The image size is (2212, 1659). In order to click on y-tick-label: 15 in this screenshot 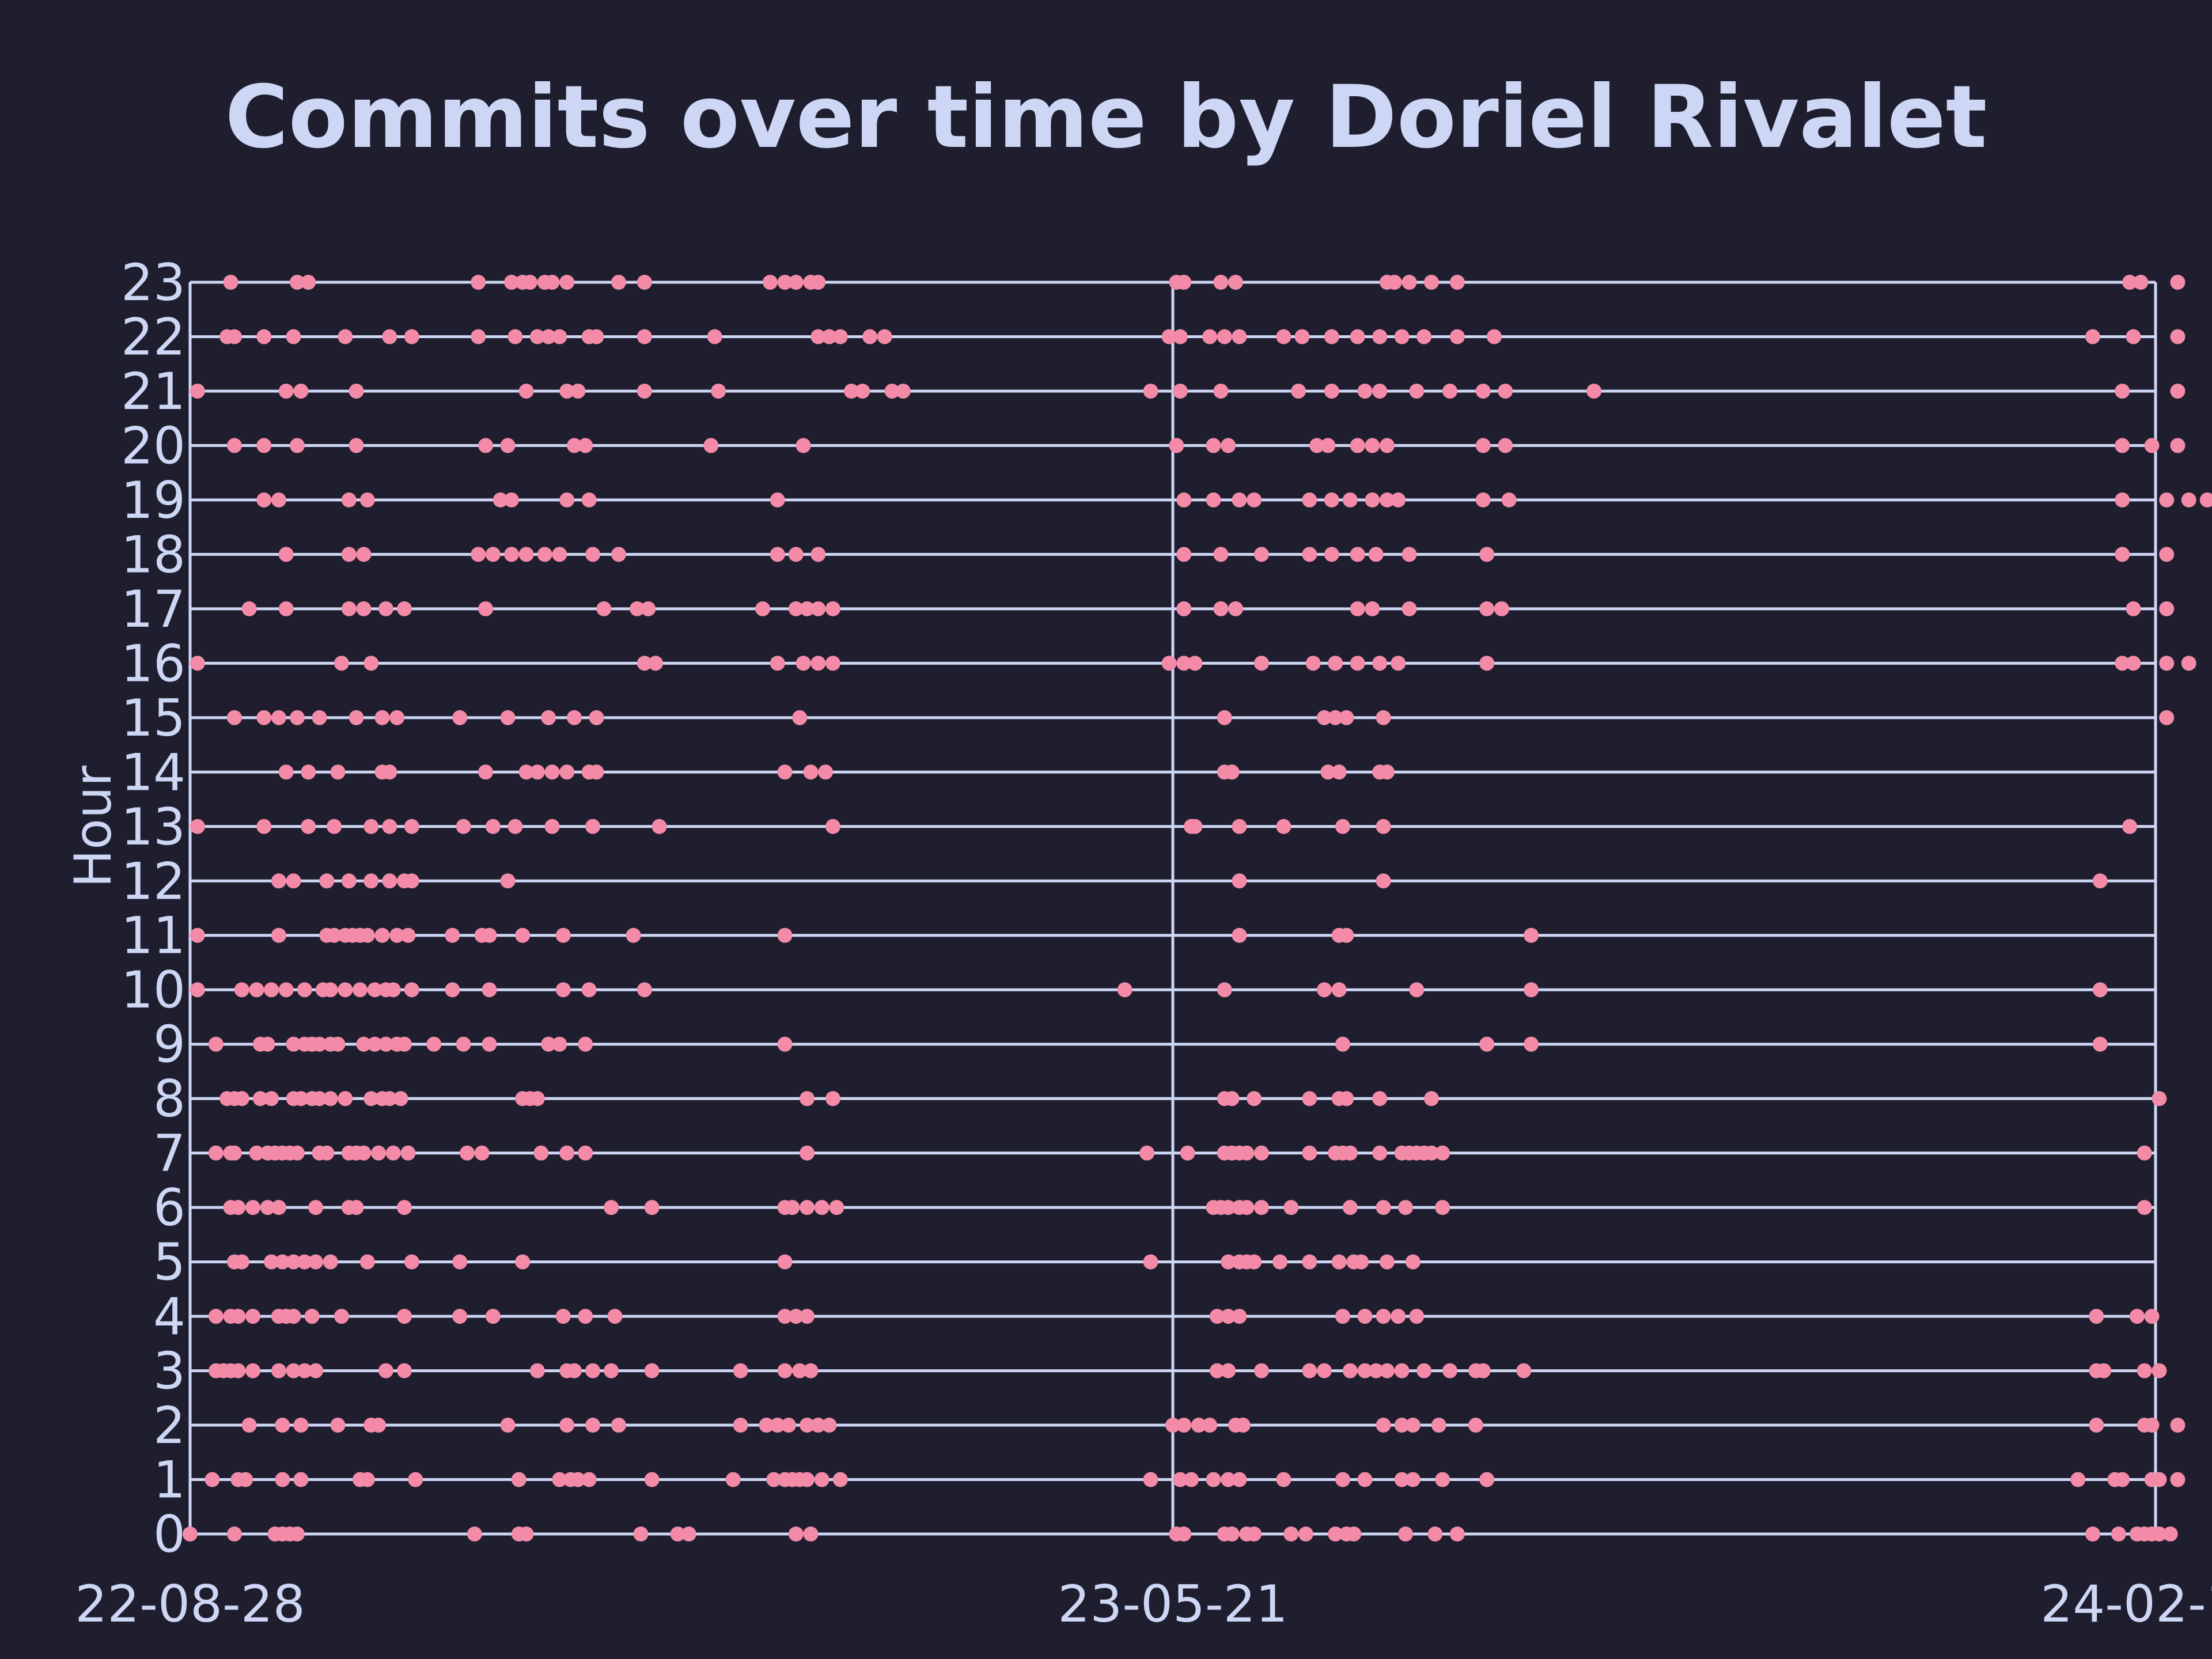, I will do `click(153, 718)`.